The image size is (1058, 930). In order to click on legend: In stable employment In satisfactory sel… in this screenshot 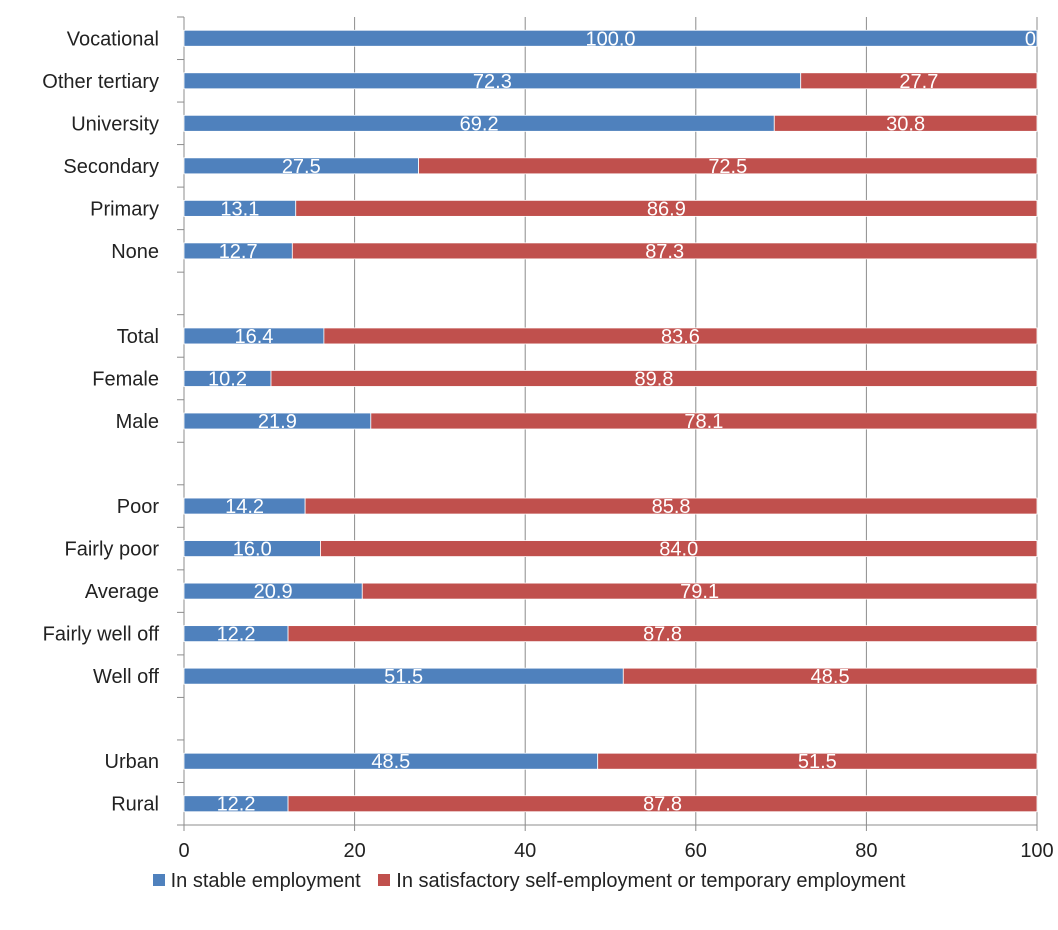, I will do `click(529, 881)`.